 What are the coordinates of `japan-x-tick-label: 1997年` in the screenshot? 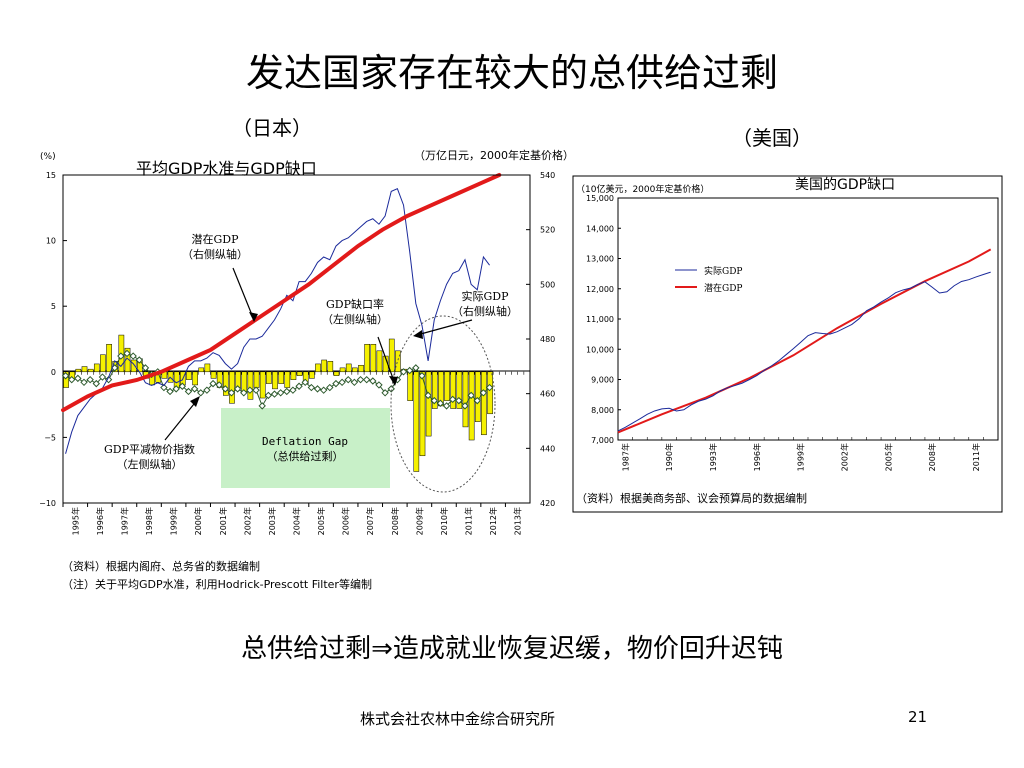 It's located at (124, 521).